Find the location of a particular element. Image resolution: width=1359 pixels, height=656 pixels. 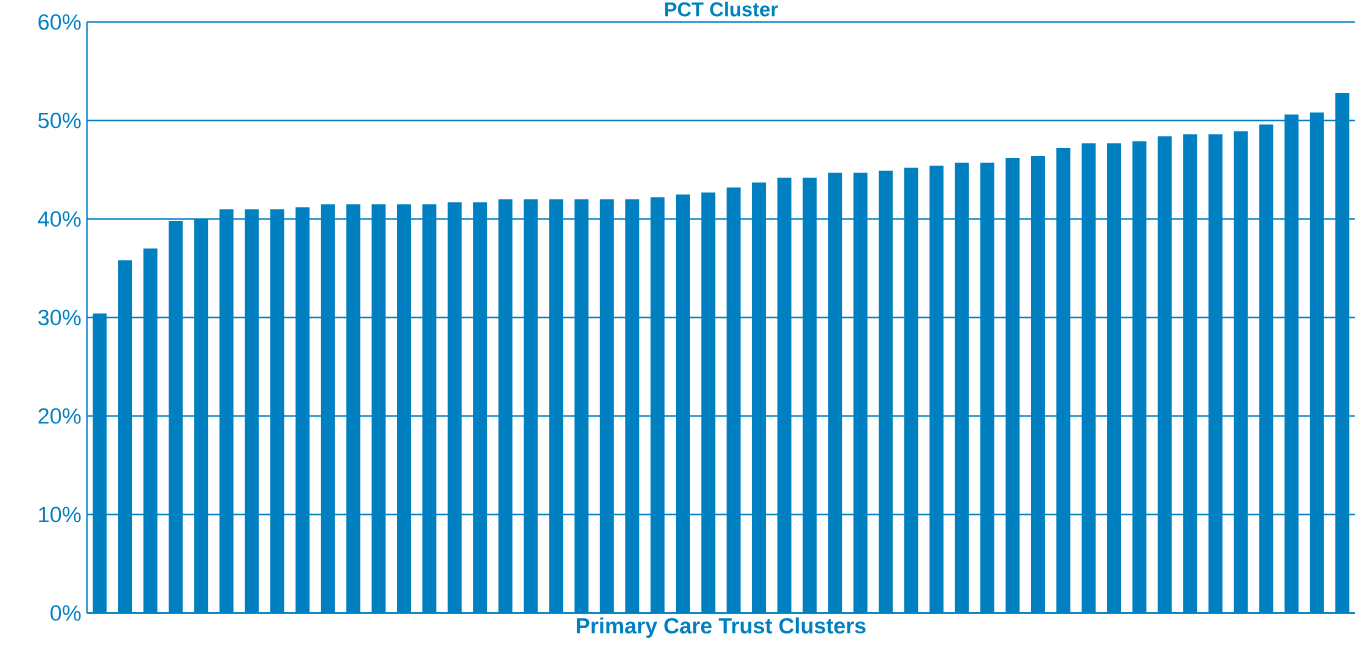

y-tick-label: 40% is located at coordinates (59, 219).